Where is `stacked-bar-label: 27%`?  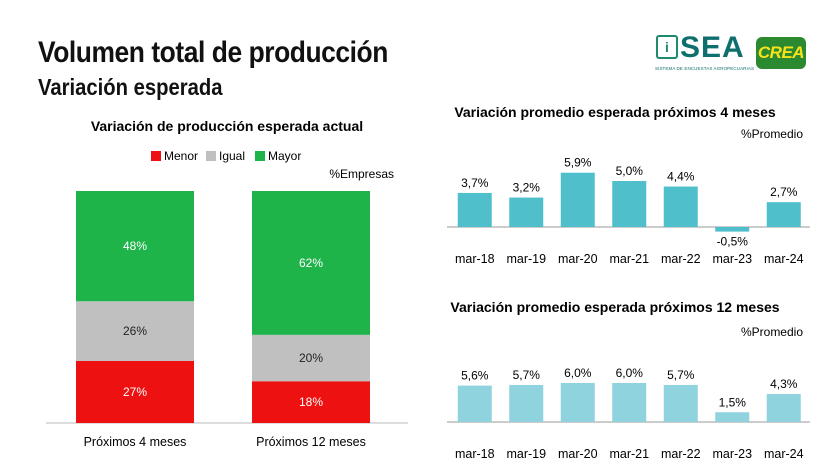 stacked-bar-label: 27% is located at coordinates (135, 392).